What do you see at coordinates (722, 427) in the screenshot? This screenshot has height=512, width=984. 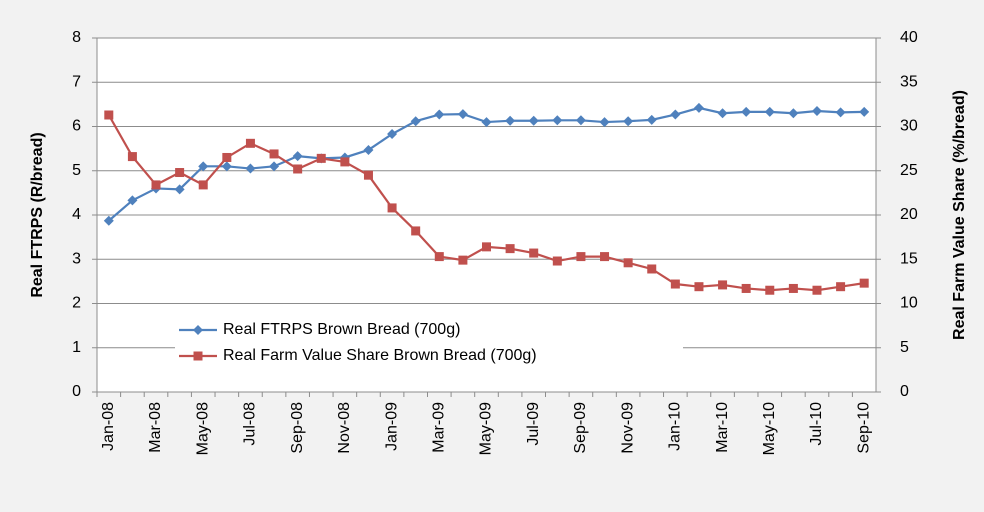 I see `x-tick-label: Mar-10` at bounding box center [722, 427].